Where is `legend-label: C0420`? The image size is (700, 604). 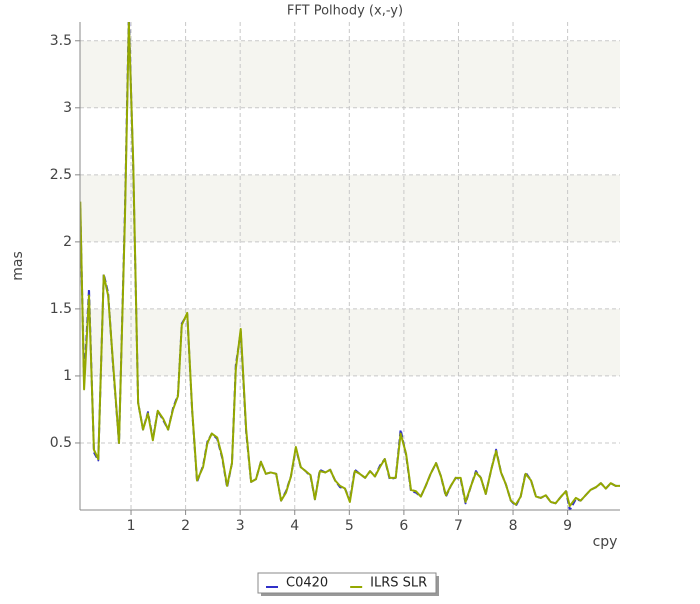 legend-label: C0420 is located at coordinates (307, 583).